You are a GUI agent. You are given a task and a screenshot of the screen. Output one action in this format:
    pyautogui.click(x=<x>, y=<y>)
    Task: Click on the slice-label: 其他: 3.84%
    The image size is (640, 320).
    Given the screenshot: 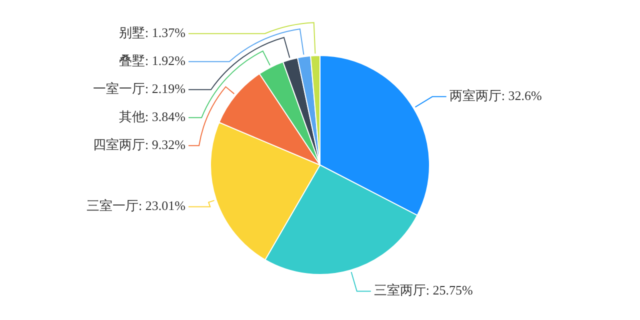 What is the action you would take?
    pyautogui.click(x=152, y=116)
    